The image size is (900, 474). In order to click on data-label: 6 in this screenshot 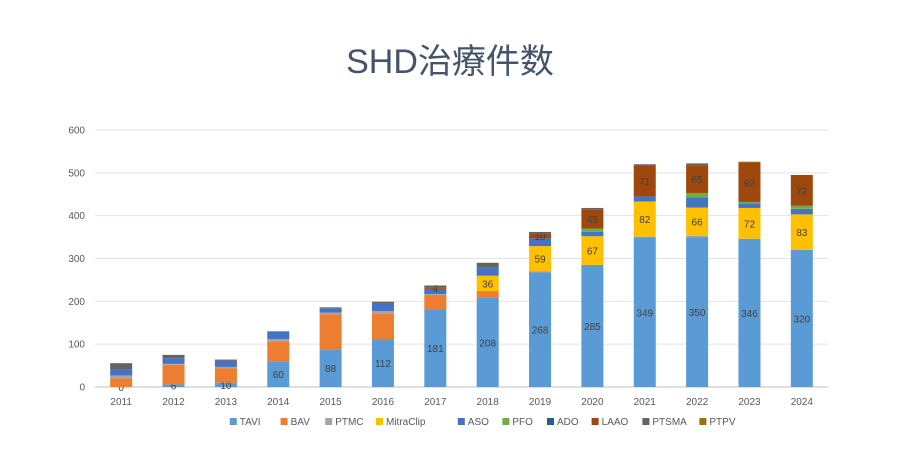, I will do `click(174, 387)`.